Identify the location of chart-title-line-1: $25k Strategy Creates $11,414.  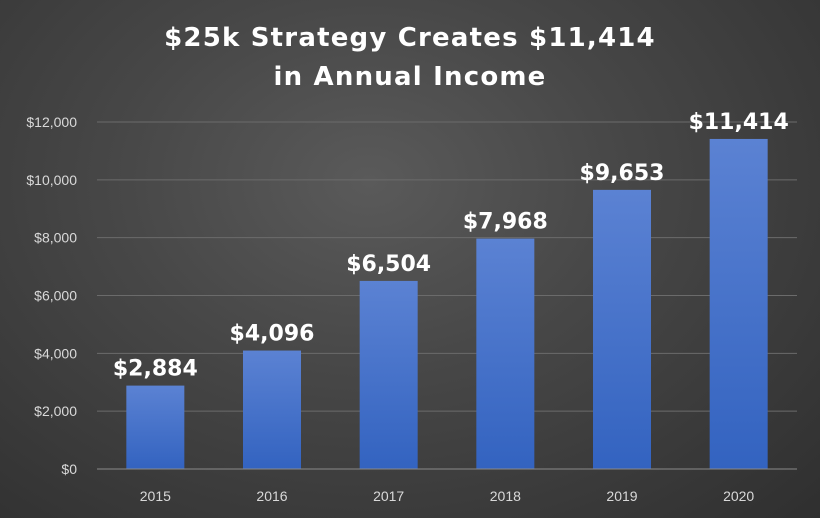
(410, 38).